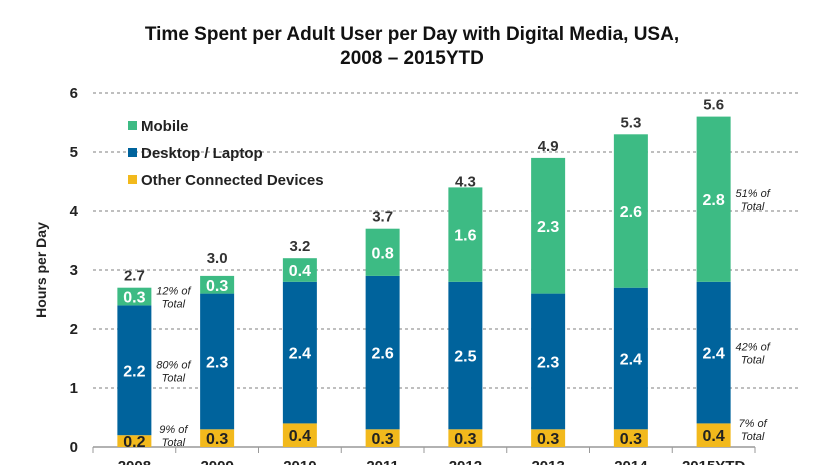  What do you see at coordinates (382, 461) in the screenshot?
I see `x-tick-label: 2011` at bounding box center [382, 461].